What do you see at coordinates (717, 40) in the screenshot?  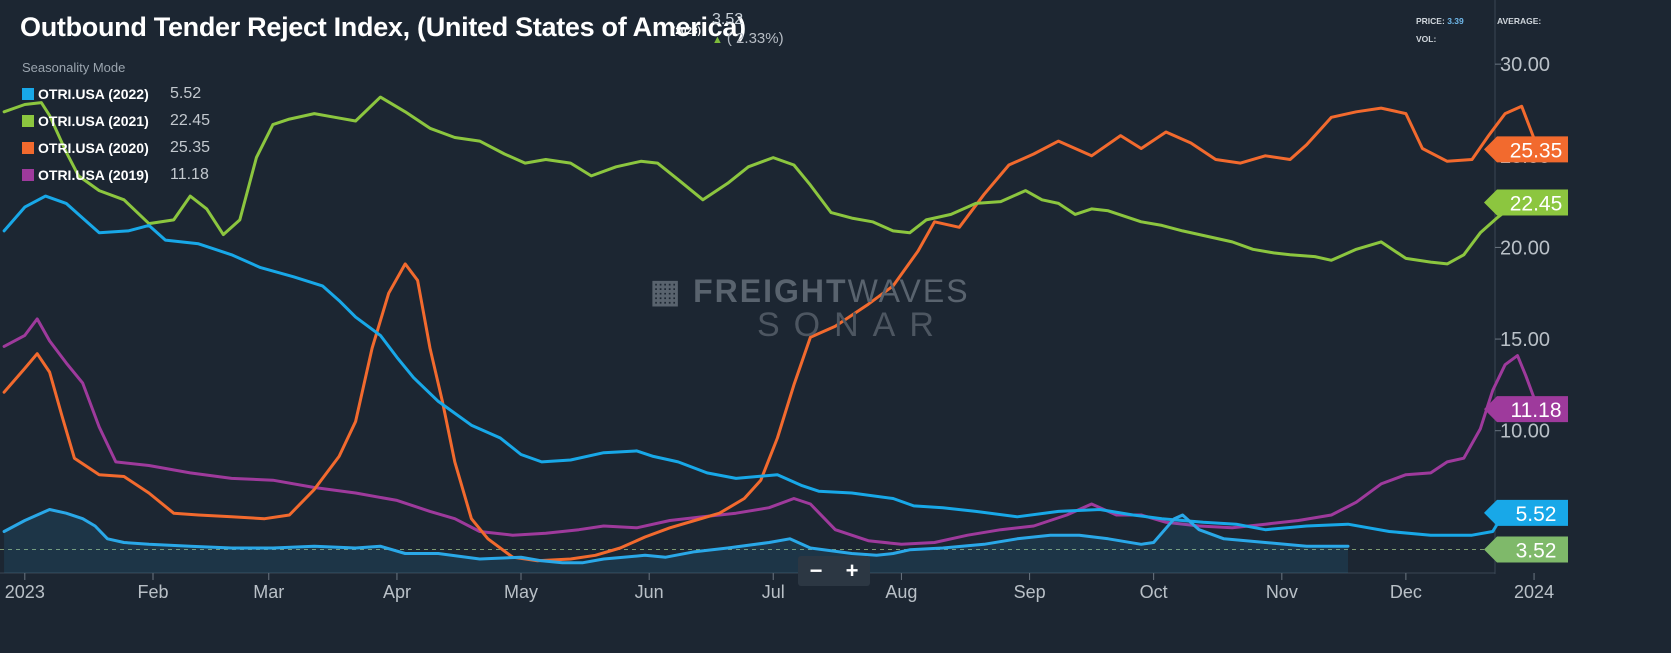 I see `arrow-up-icon: ▲` at bounding box center [717, 40].